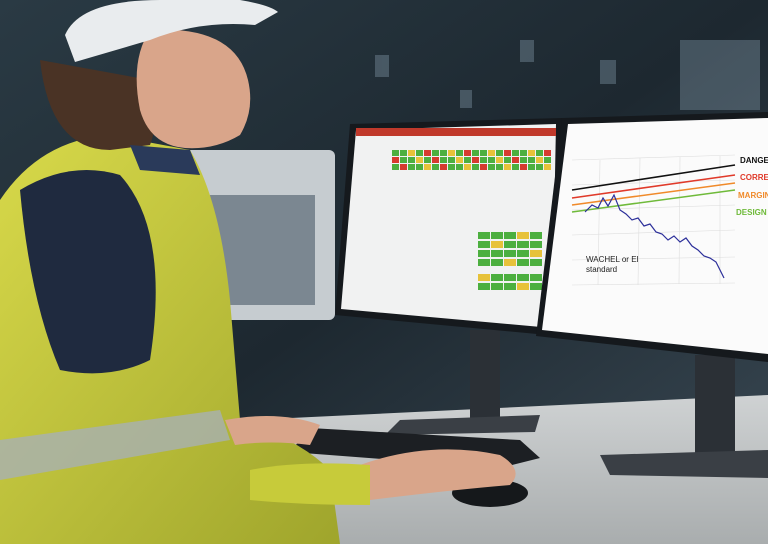 This screenshot has width=768, height=544. What do you see at coordinates (97, 105) in the screenshot?
I see `hair` at bounding box center [97, 105].